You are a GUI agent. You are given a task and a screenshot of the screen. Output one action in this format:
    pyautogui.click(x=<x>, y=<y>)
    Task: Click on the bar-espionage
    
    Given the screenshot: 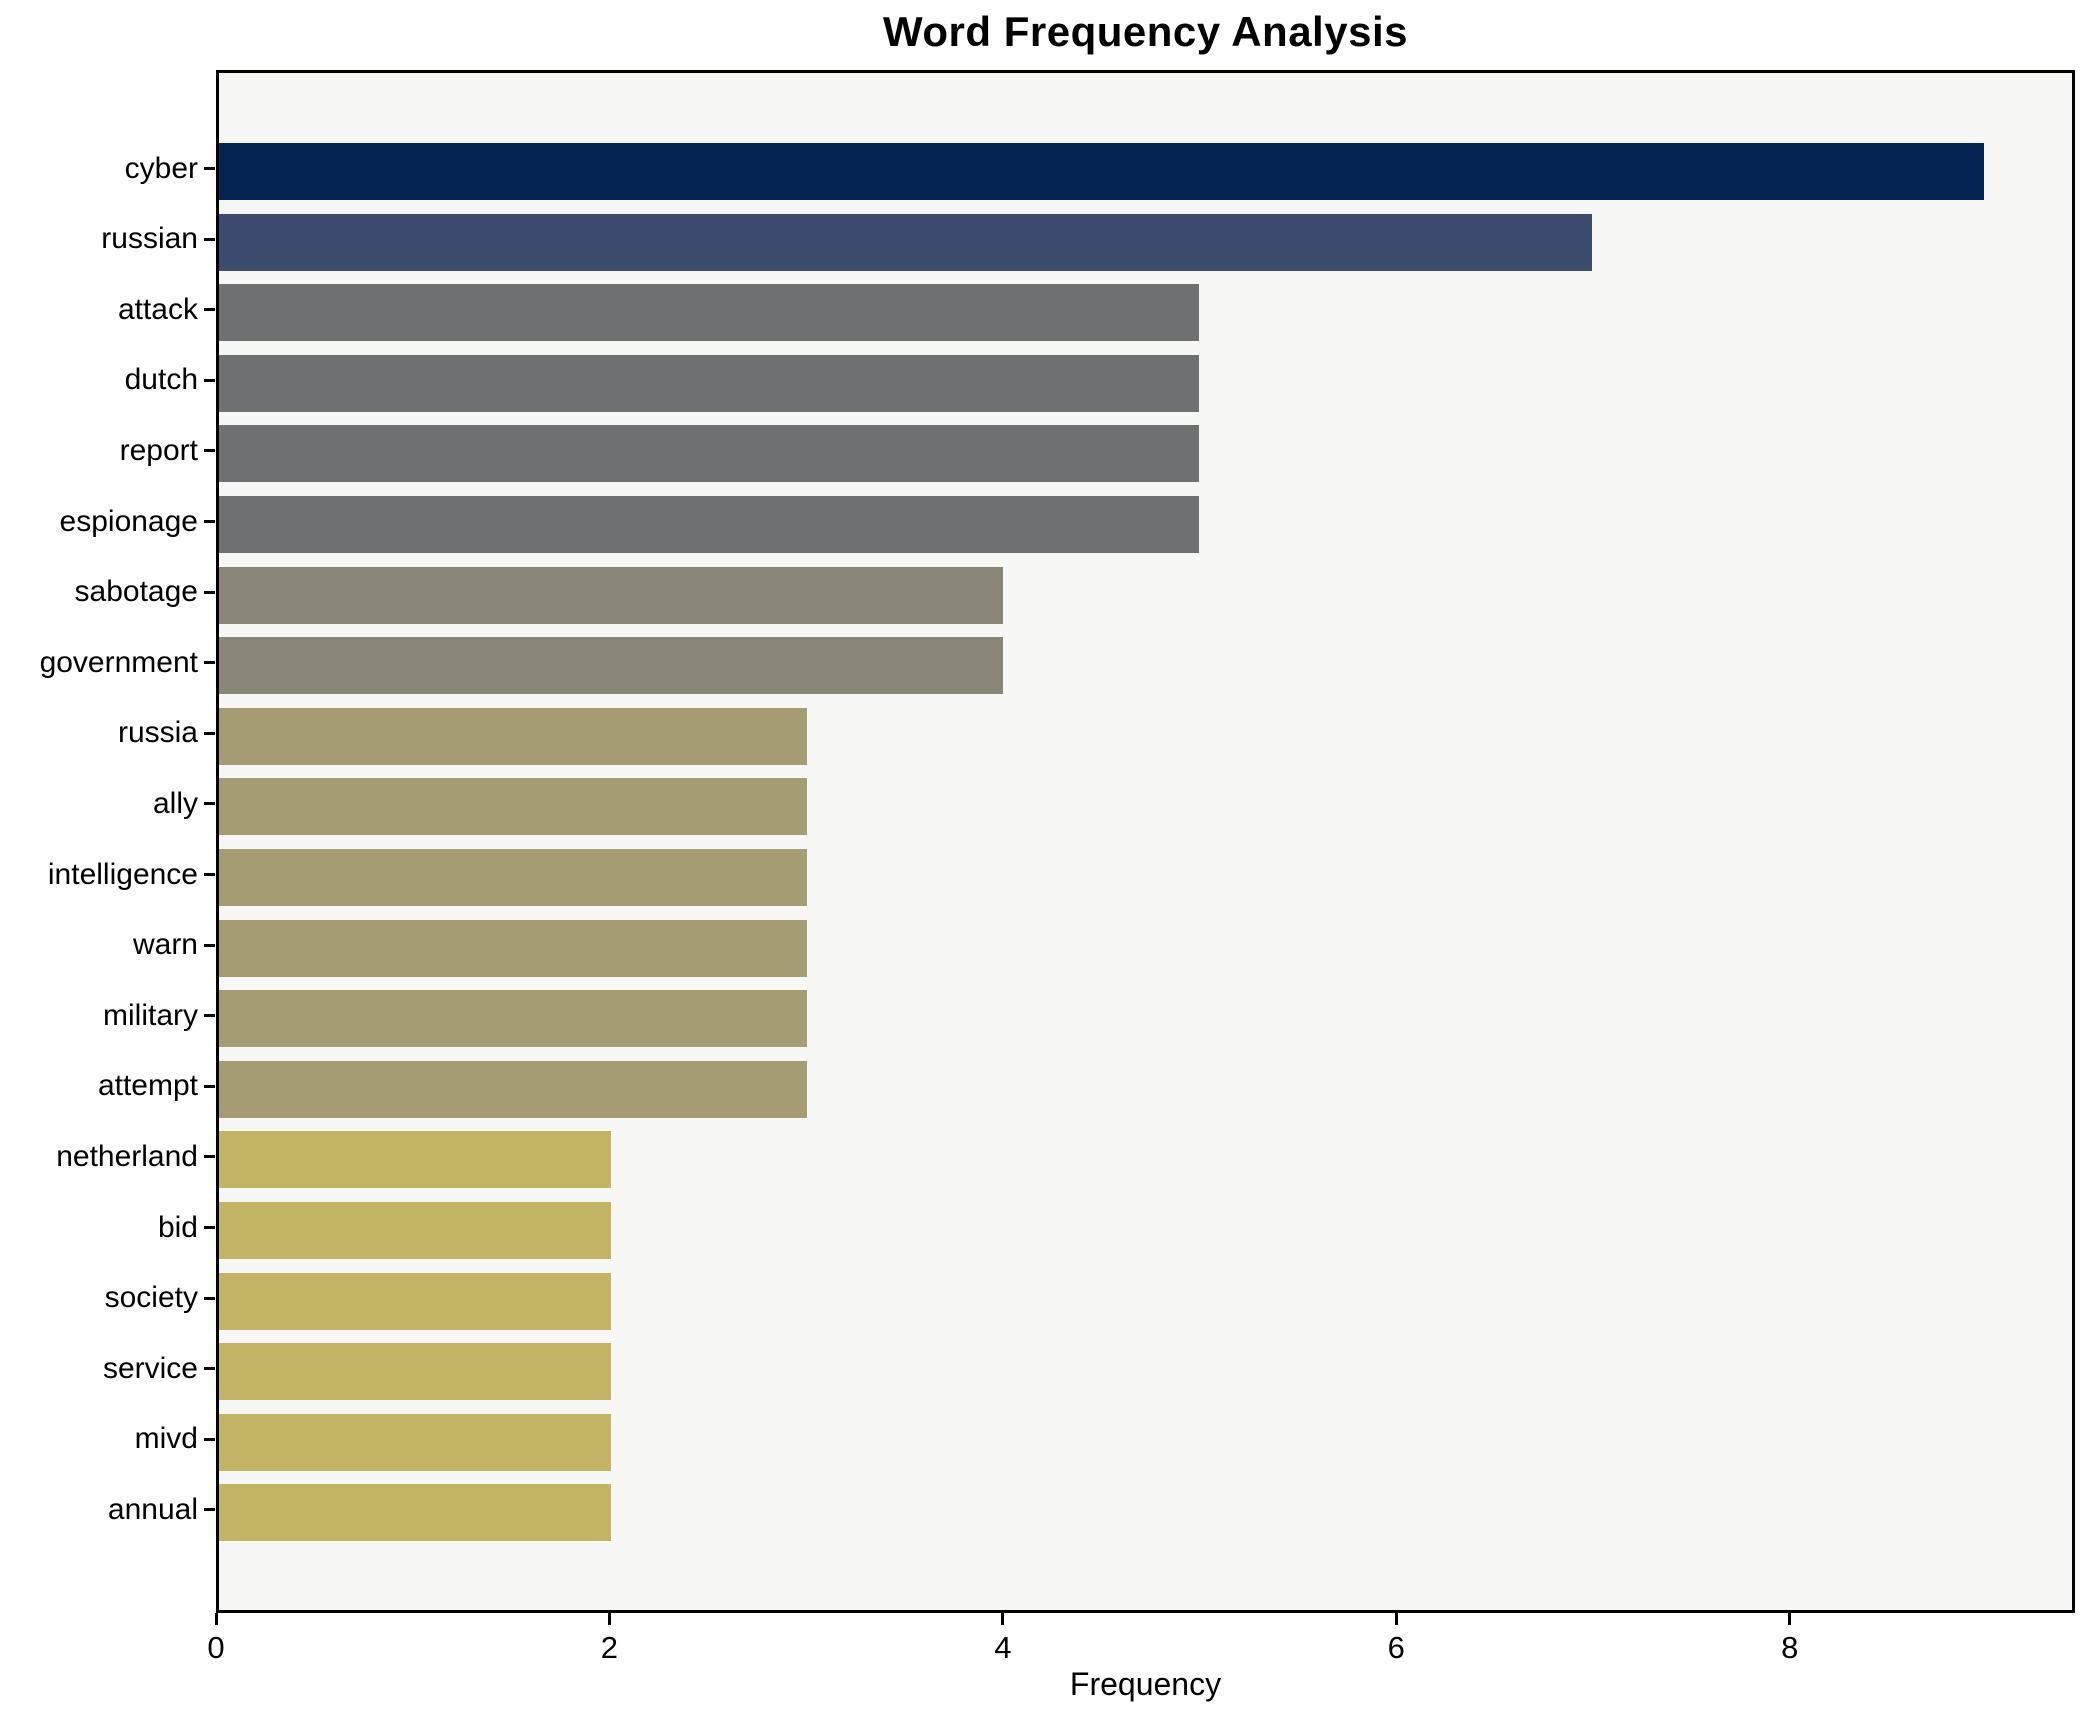 What is the action you would take?
    pyautogui.click(x=709, y=524)
    